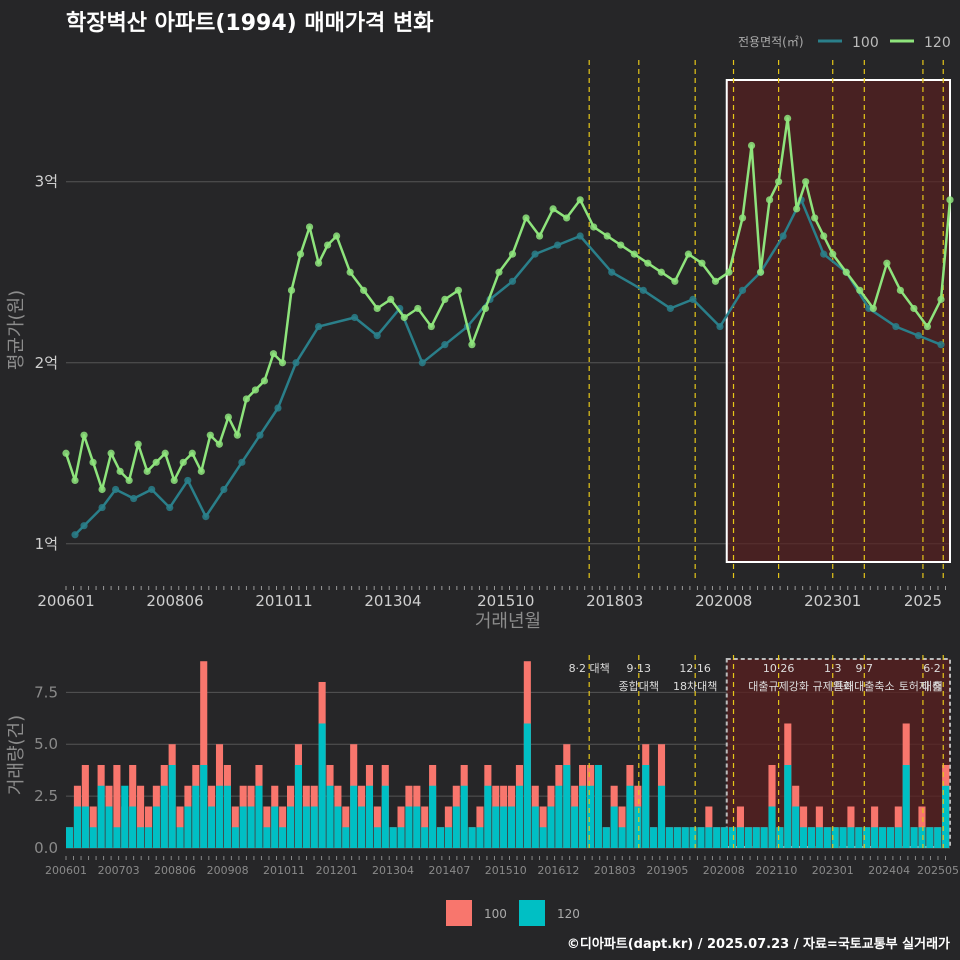 Image resolution: width=960 pixels, height=960 pixels. Describe the element at coordinates (46, 182) in the screenshot. I see `y-tick-label-top: 3억` at that location.